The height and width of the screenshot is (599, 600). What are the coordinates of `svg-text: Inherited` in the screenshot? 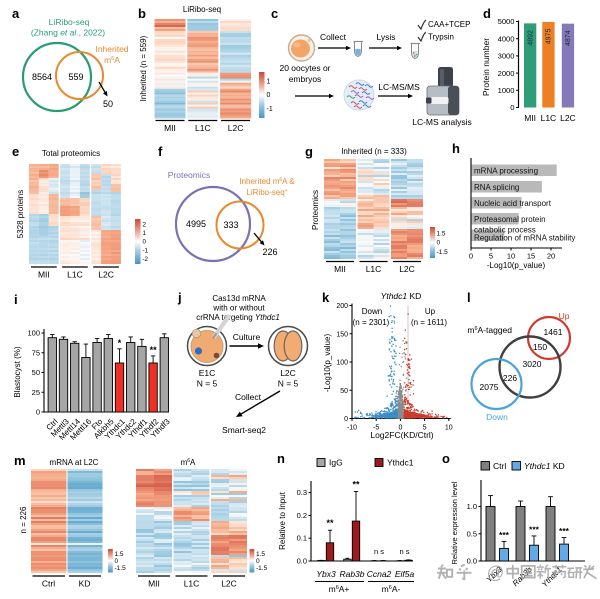 It's located at (111, 49).